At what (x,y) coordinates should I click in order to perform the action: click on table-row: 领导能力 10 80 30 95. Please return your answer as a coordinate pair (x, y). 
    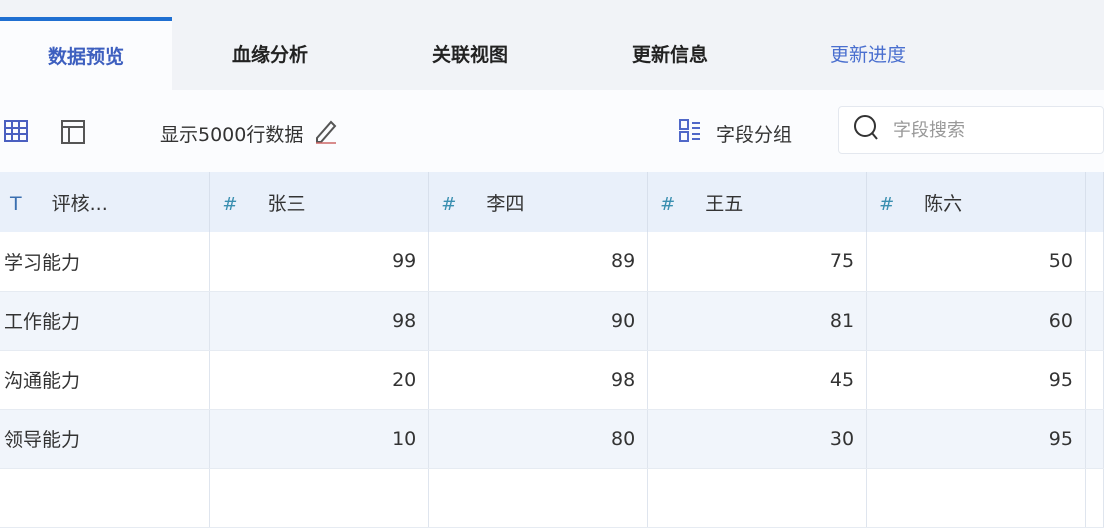
    Looking at the image, I should click on (552, 439).